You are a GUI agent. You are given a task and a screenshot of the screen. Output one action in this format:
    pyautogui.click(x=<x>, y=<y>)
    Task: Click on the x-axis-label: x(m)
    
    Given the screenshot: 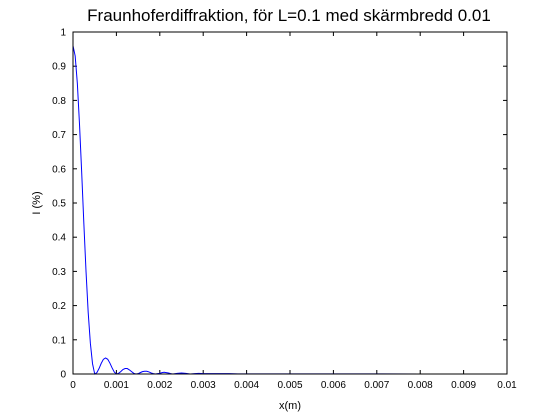 What is the action you would take?
    pyautogui.click(x=290, y=406)
    